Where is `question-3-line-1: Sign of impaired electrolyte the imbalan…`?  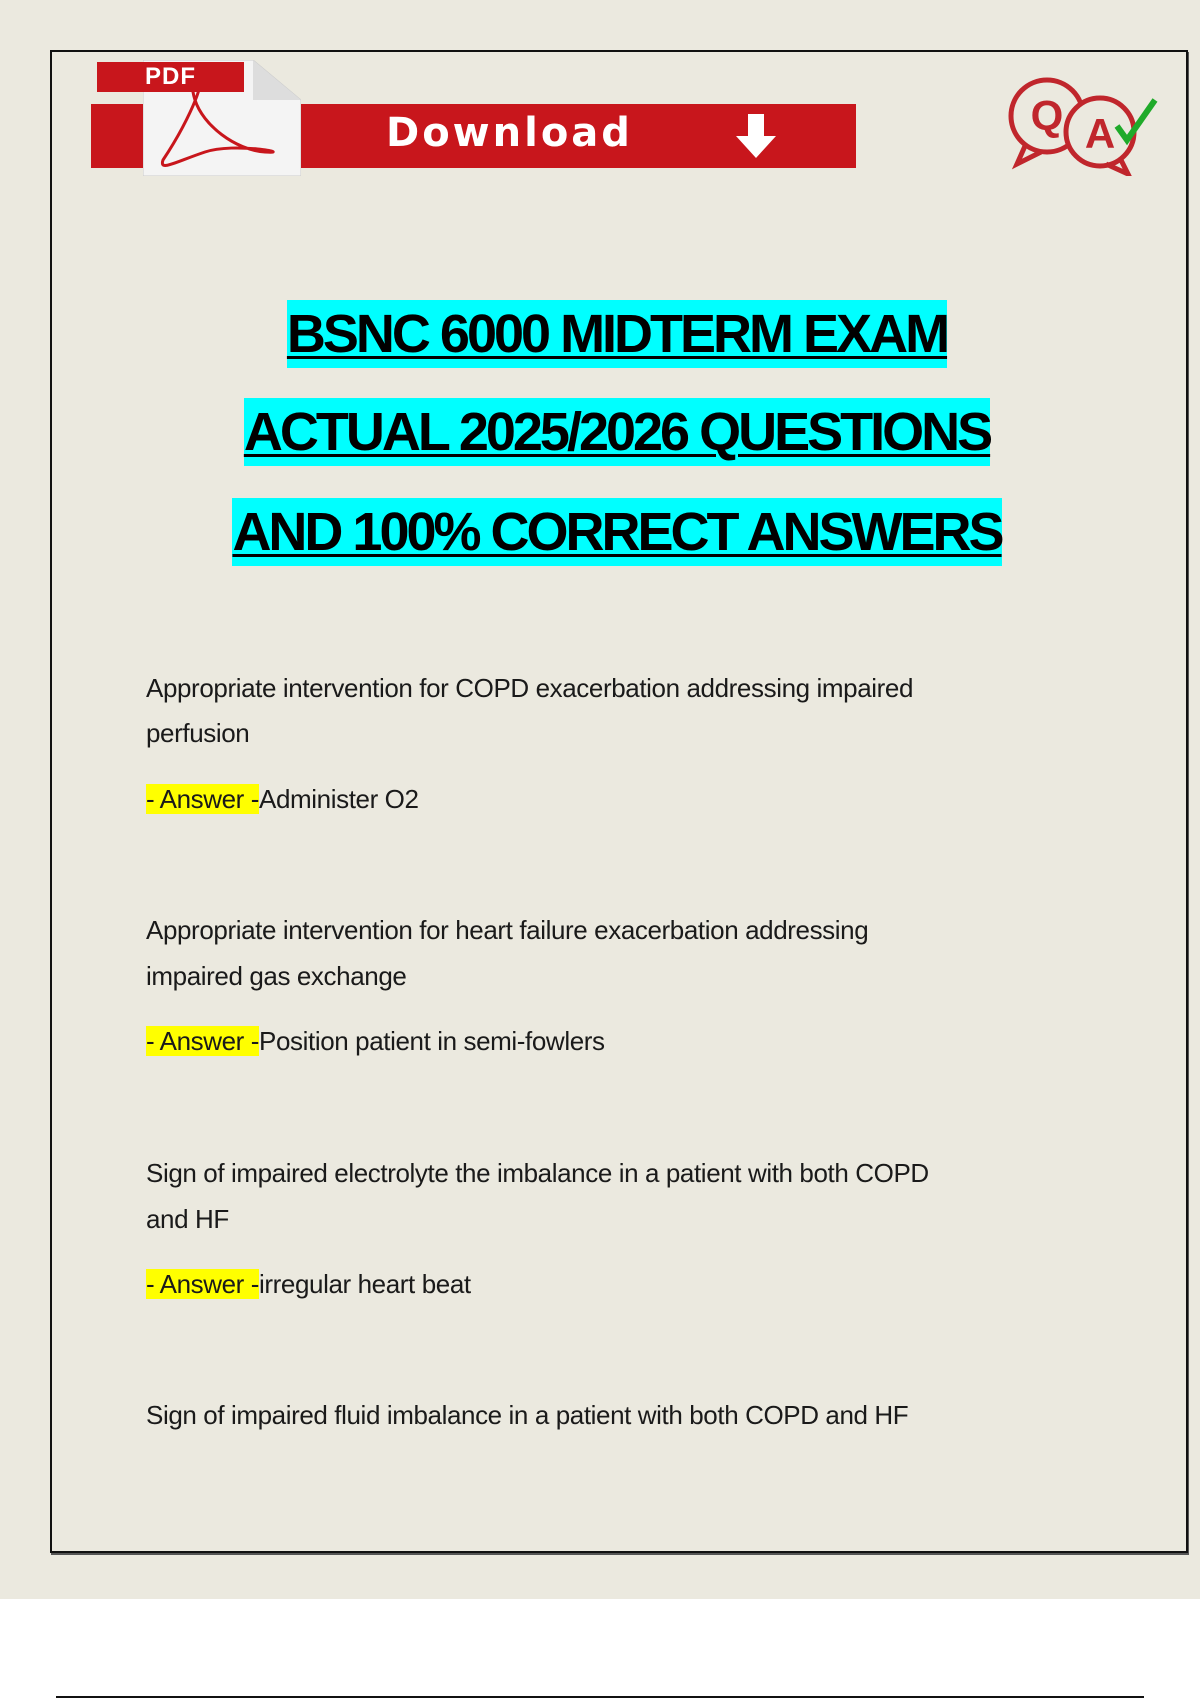 question-3-line-1: Sign of impaired electrolyte the imbalan… is located at coordinates (537, 1173).